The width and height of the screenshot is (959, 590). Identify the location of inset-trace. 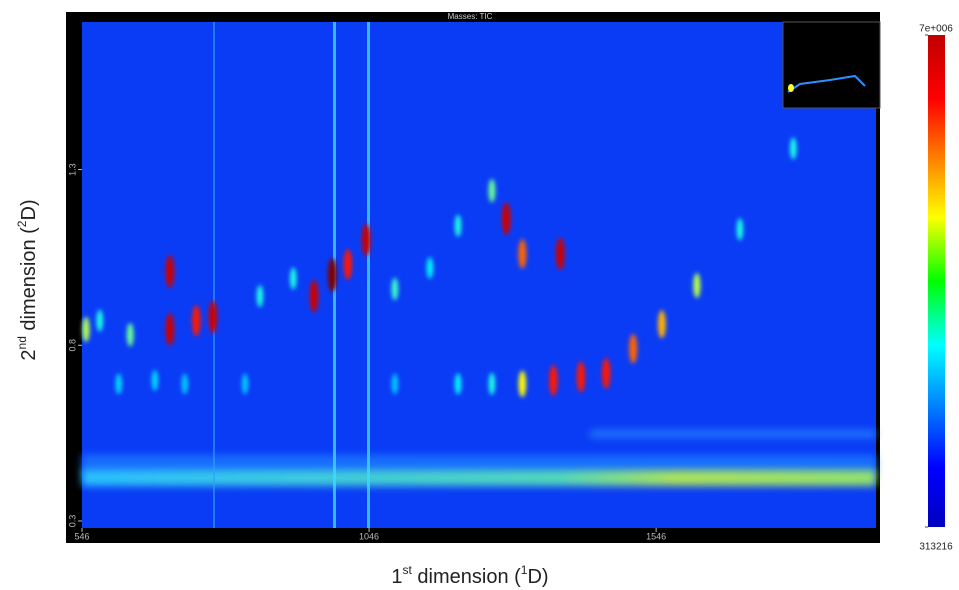
(826, 83).